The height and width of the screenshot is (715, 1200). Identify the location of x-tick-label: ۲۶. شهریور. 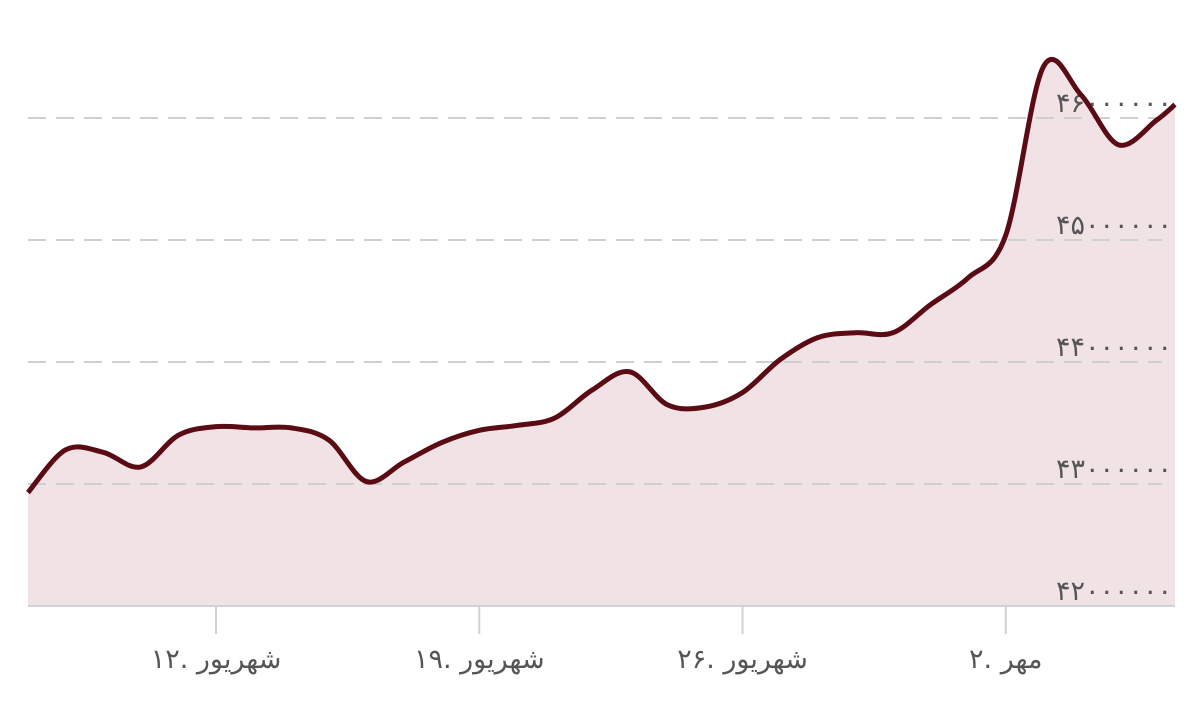
(742, 659).